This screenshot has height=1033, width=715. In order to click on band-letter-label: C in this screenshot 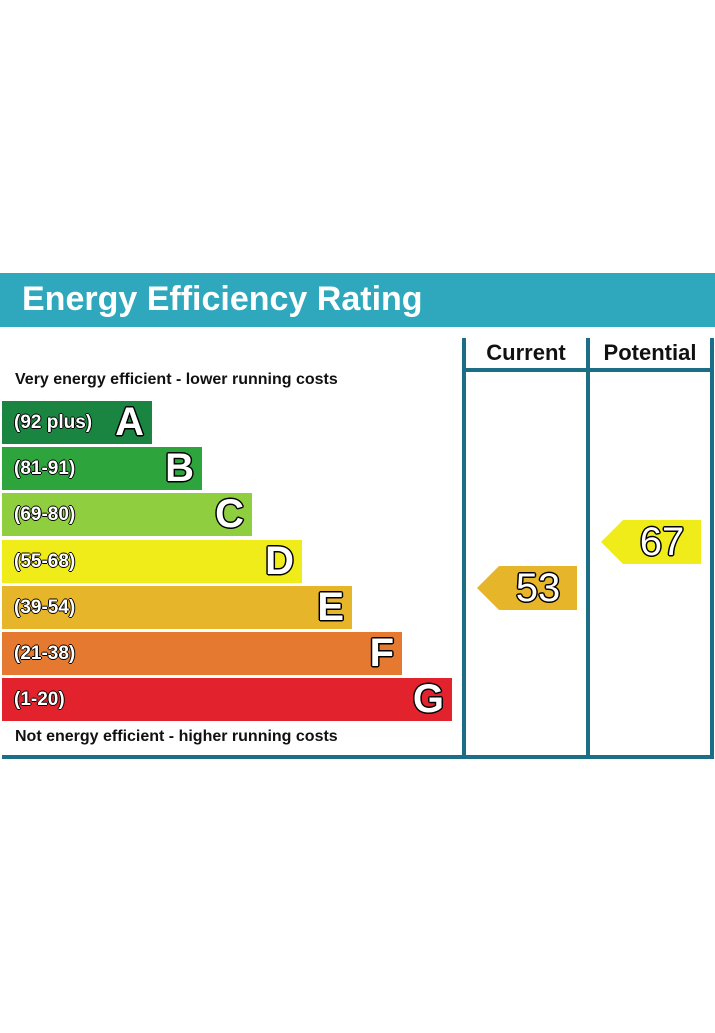, I will do `click(229, 514)`.